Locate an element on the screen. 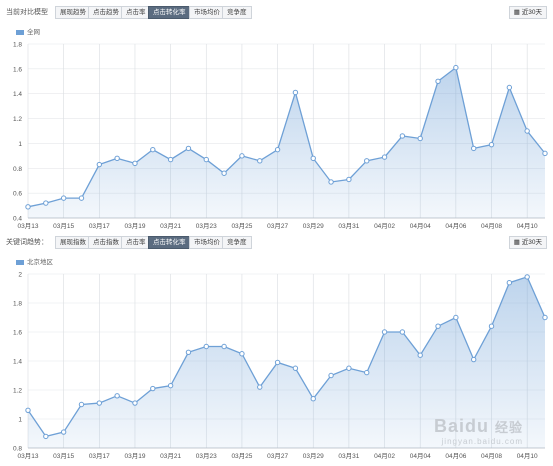 The width and height of the screenshot is (553, 466). bottom-xtick-label: 03月15 is located at coordinates (63, 456).